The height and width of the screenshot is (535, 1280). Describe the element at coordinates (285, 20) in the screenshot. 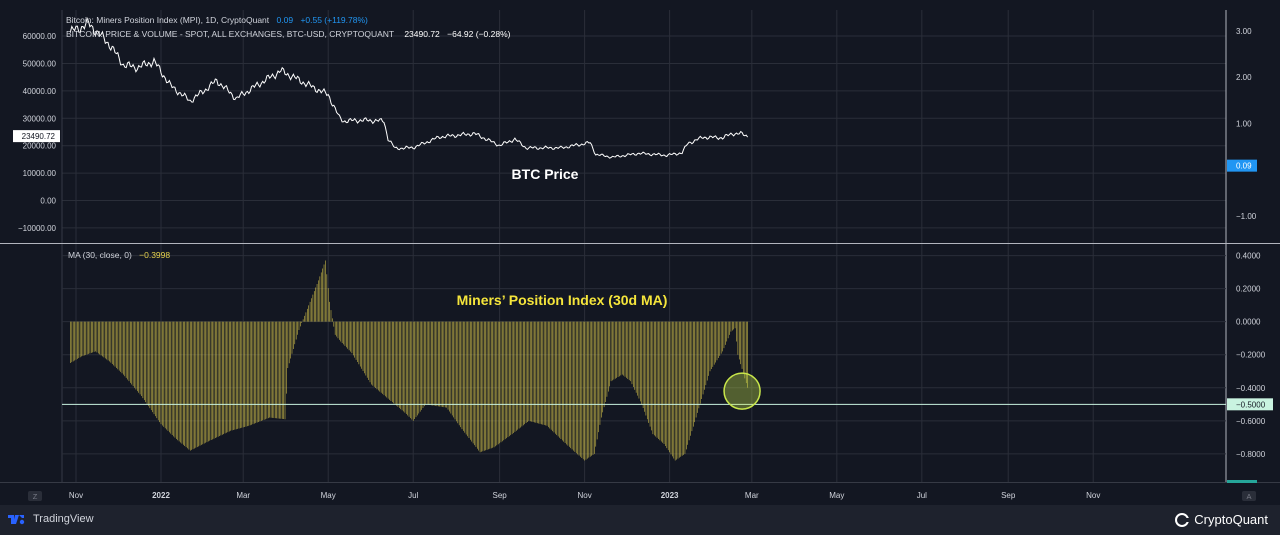

I see `legend-mpi-value: 0.09` at that location.